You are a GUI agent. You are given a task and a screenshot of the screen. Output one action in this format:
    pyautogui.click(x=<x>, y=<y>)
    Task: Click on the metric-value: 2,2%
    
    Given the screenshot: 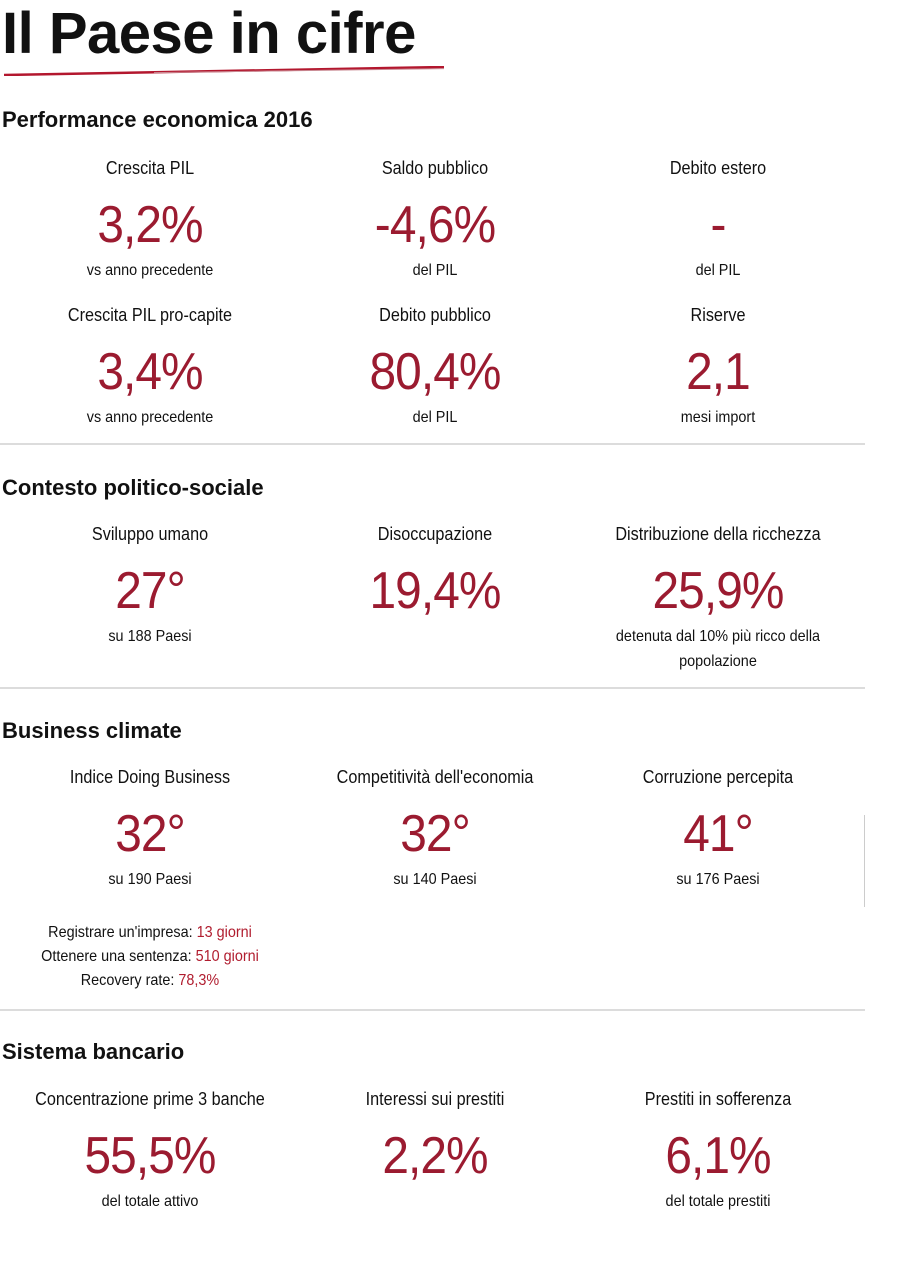 What is the action you would take?
    pyautogui.click(x=435, y=1156)
    